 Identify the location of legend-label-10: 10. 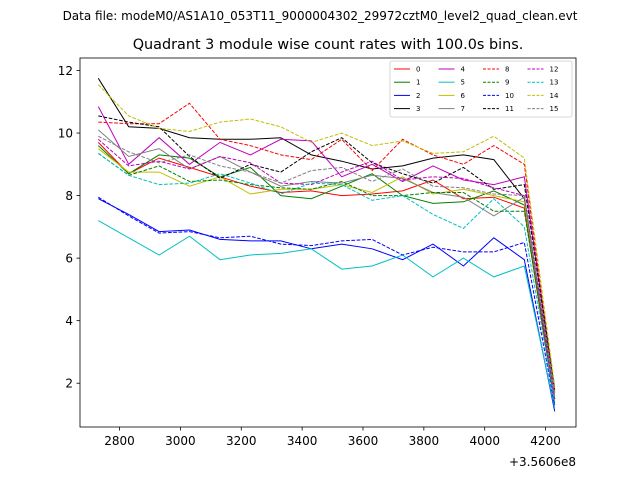
(509, 96).